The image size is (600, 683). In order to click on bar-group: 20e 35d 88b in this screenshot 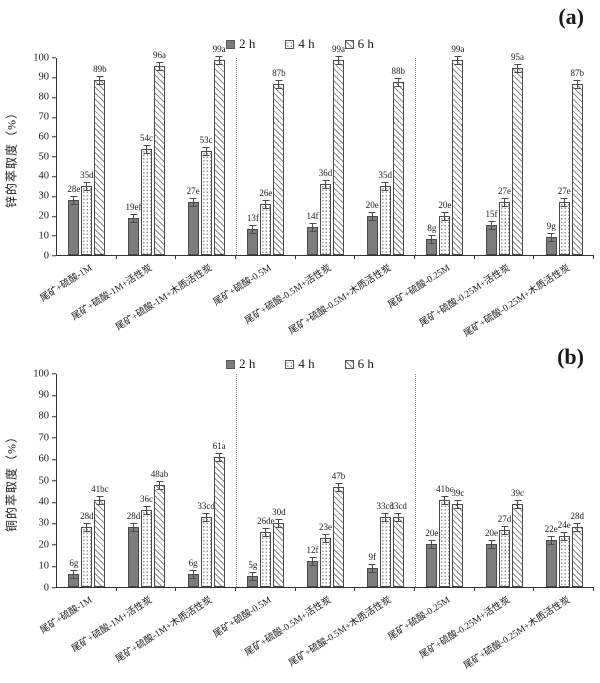, I will do `click(385, 156)`.